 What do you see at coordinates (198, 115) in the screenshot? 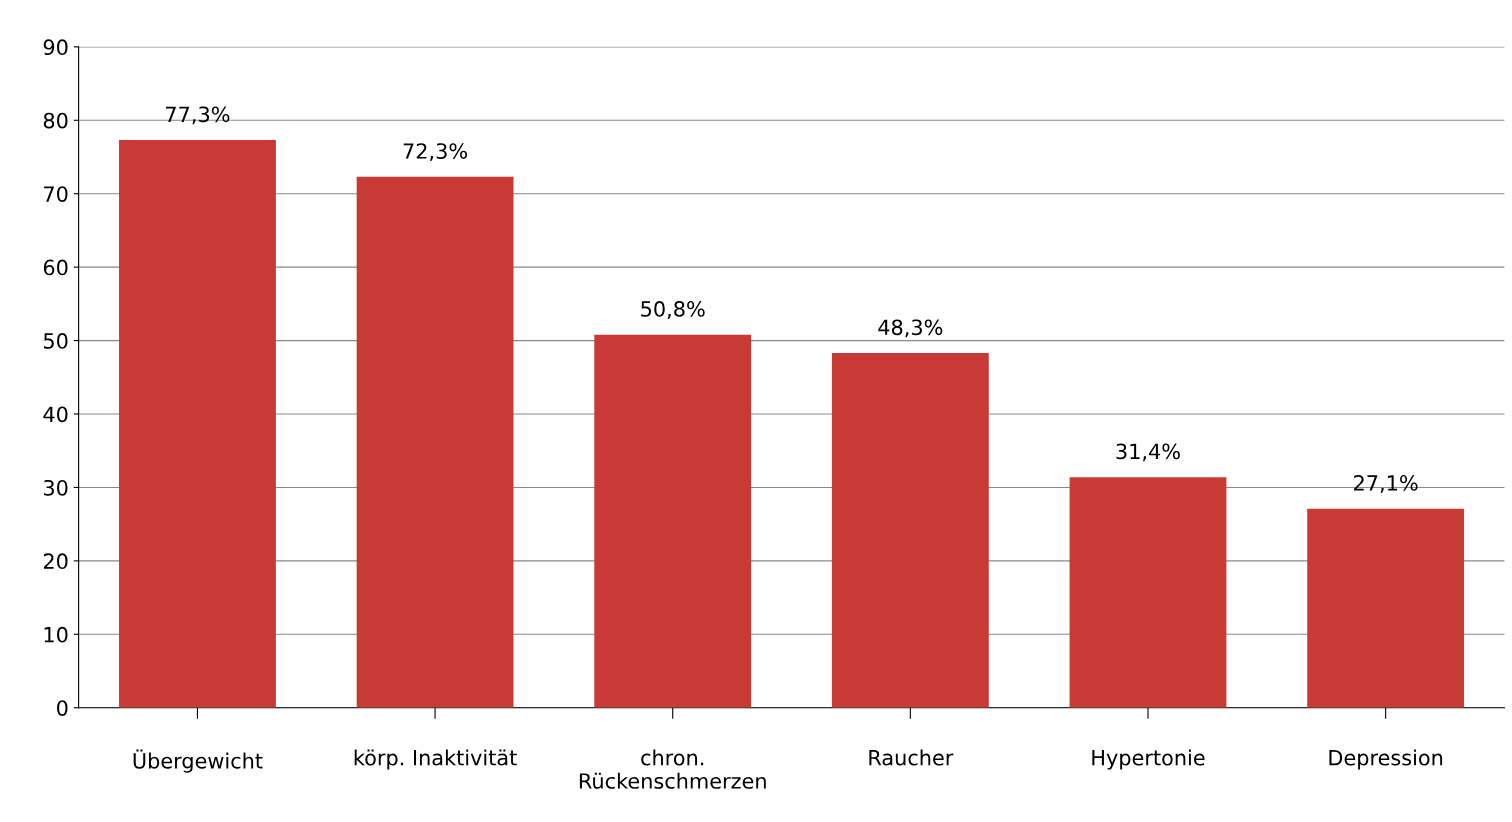
I see `data-label: 77,3%` at bounding box center [198, 115].